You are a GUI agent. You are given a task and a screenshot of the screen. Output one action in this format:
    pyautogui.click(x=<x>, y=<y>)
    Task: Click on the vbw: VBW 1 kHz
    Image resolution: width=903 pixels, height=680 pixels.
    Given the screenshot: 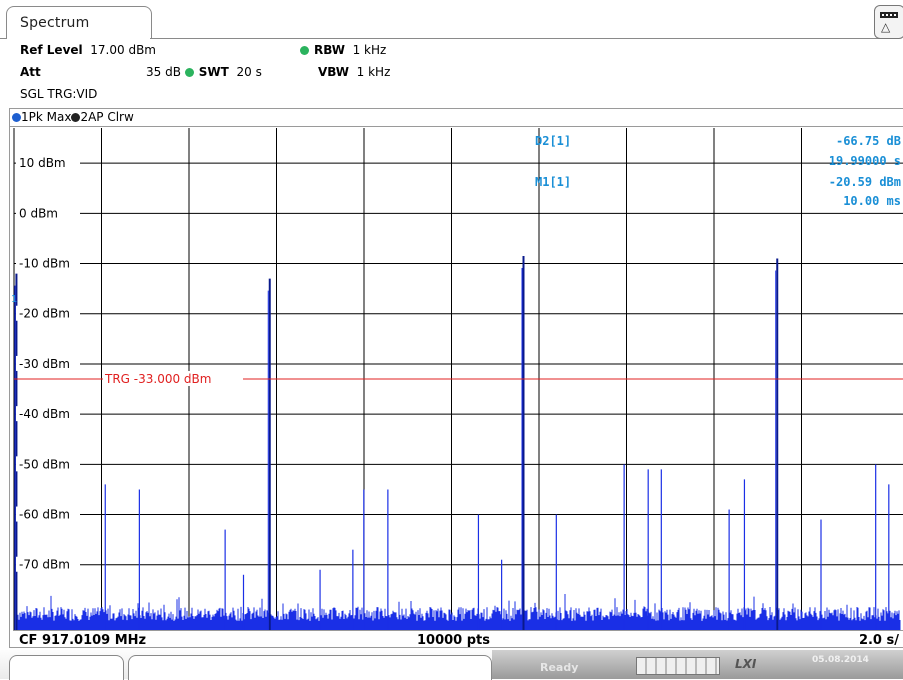 What is the action you would take?
    pyautogui.click(x=354, y=72)
    